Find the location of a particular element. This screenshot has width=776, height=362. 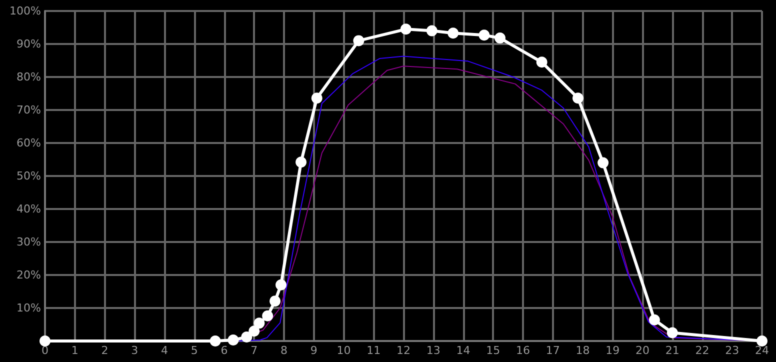

x-tick-label: 23 is located at coordinates (732, 350).